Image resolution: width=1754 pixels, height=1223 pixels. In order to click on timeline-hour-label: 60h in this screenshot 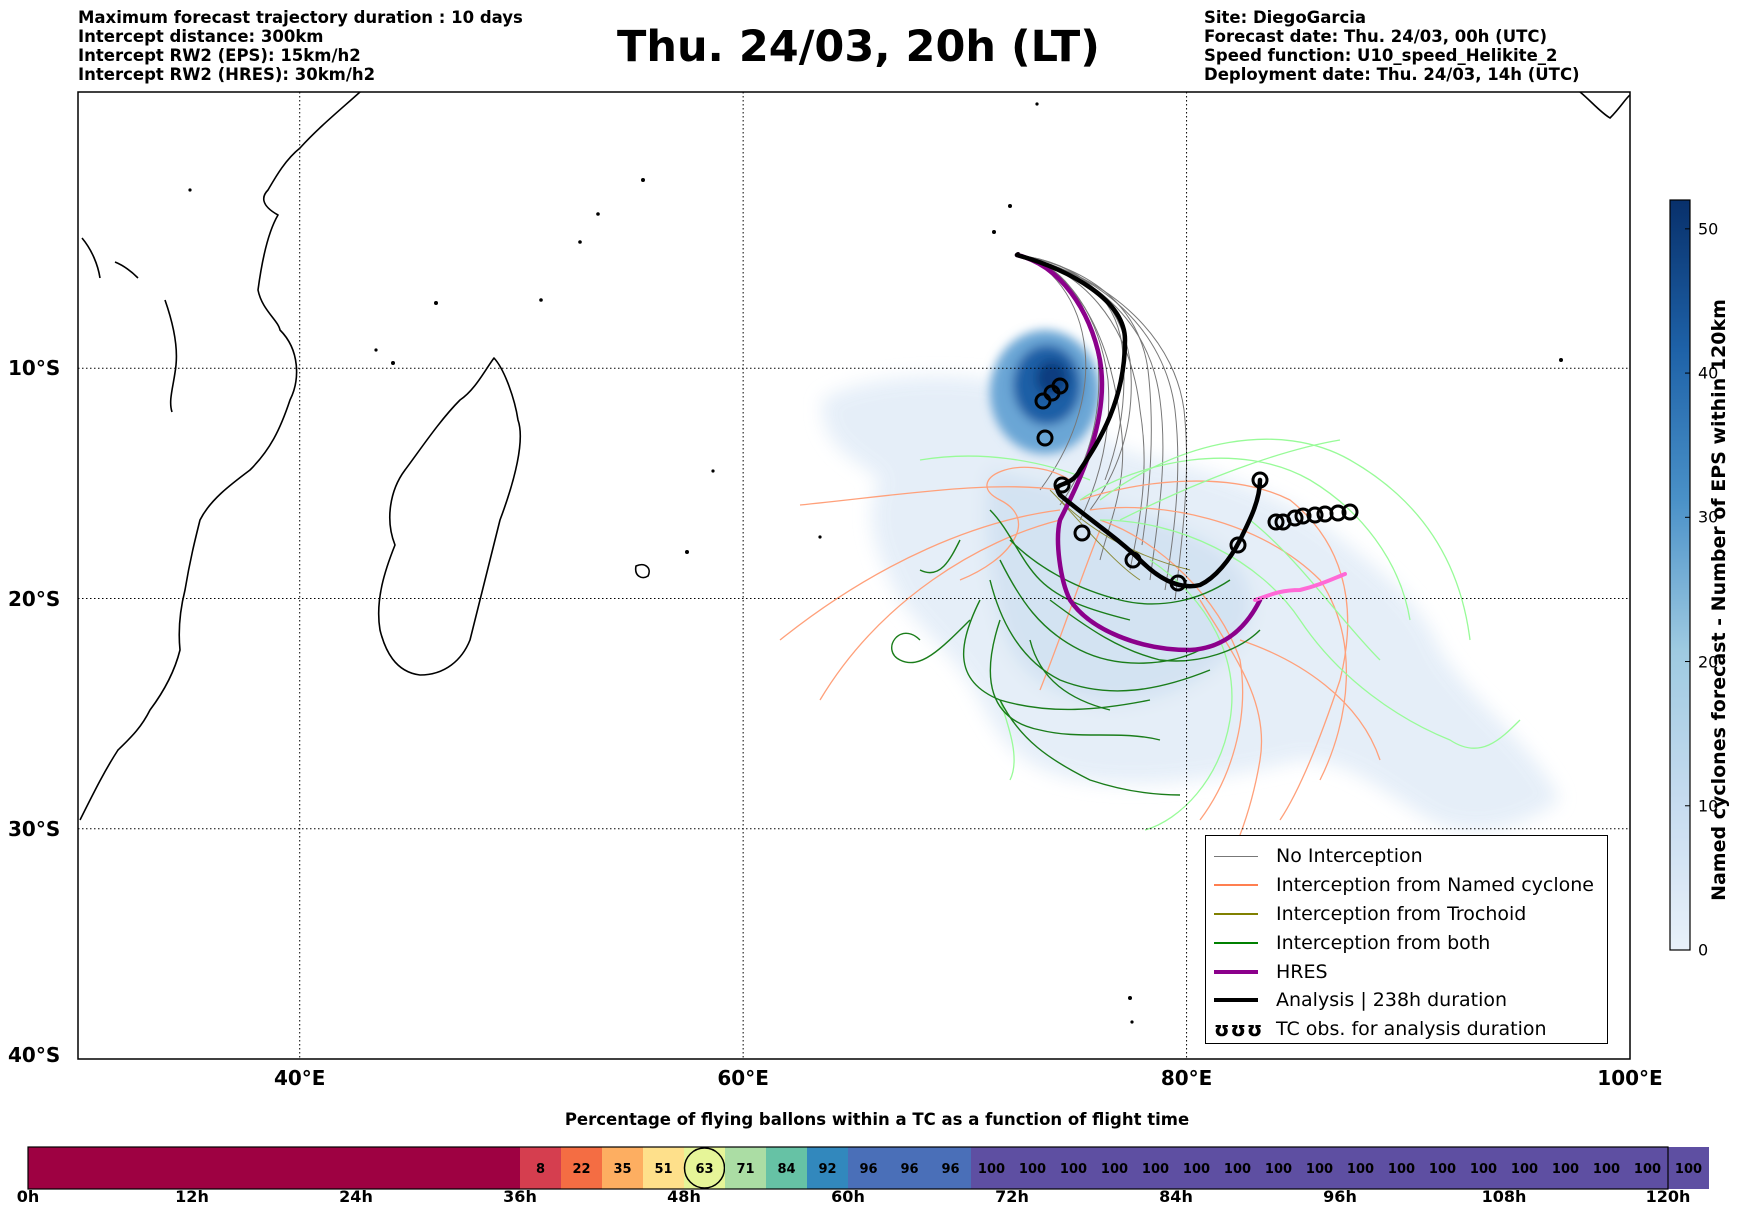, I will do `click(848, 1196)`.